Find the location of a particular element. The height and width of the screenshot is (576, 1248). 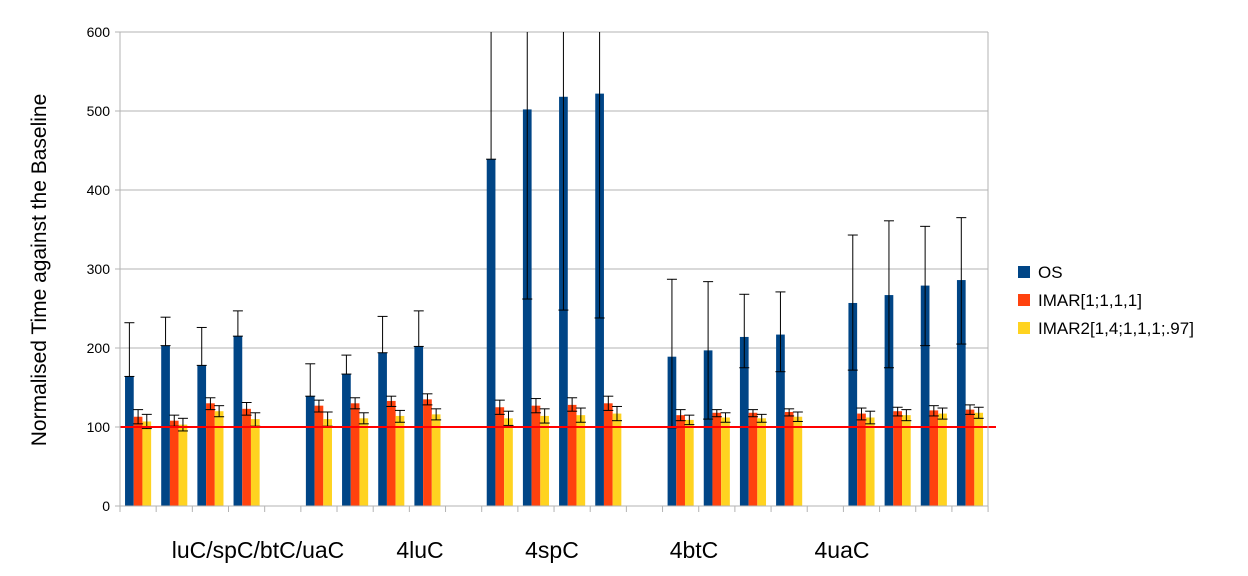

y-tick-label: 200 is located at coordinates (99, 348).